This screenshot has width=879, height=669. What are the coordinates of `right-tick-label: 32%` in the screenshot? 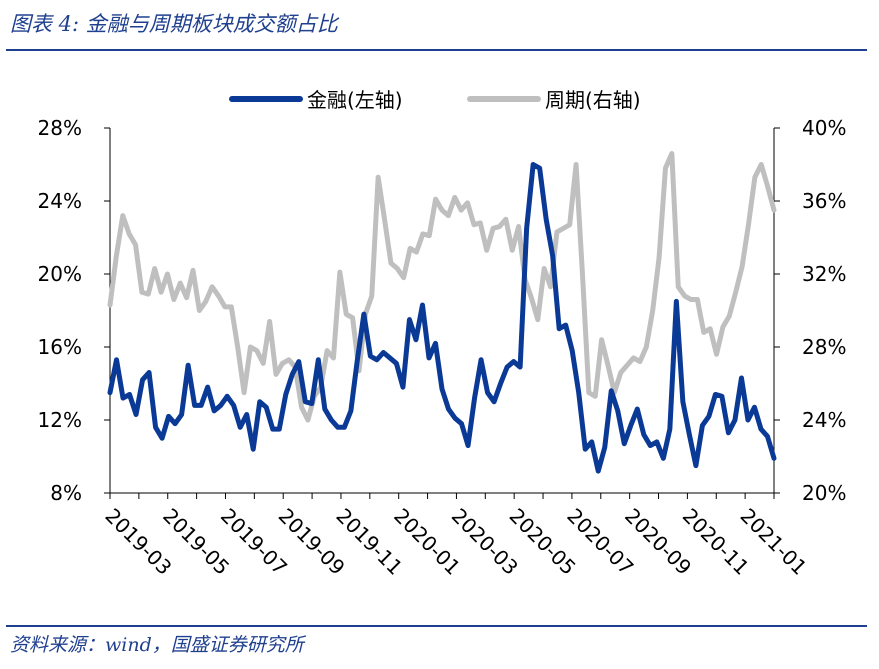 It's located at (824, 274).